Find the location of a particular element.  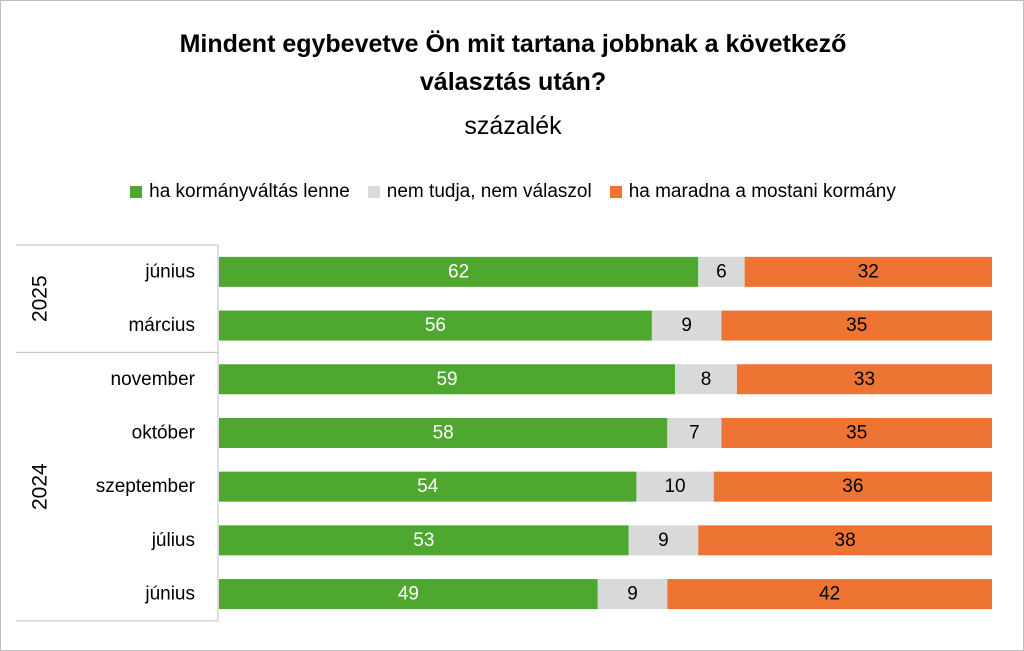

category-label: november is located at coordinates (153, 379).